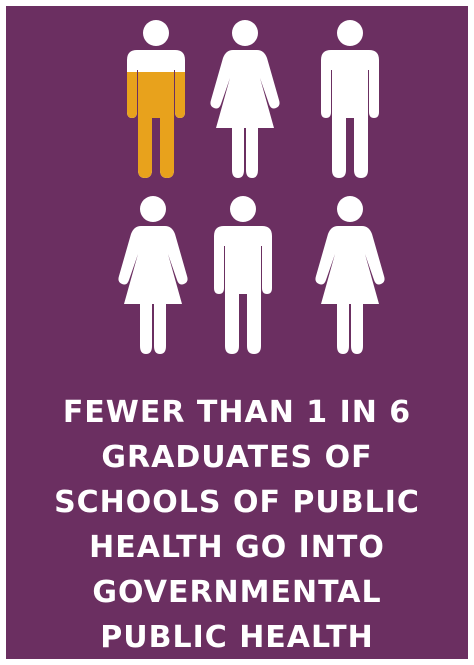 This screenshot has width=474, height=665. I want to click on caption-line-1: FEWER THAN 1 IN 6, so click(237, 412).